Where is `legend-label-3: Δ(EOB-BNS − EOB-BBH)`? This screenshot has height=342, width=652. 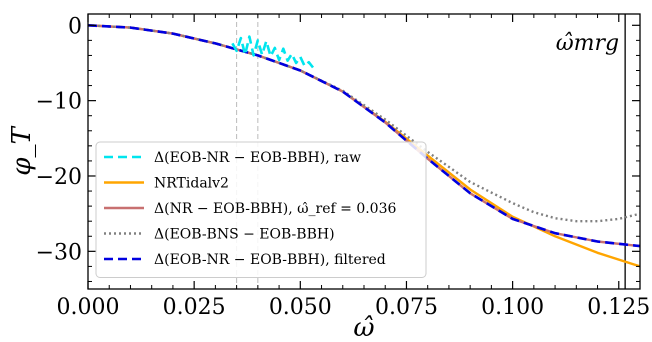 legend-label-3: Δ(EOB-BNS − EOB-BBH) is located at coordinates (244, 235).